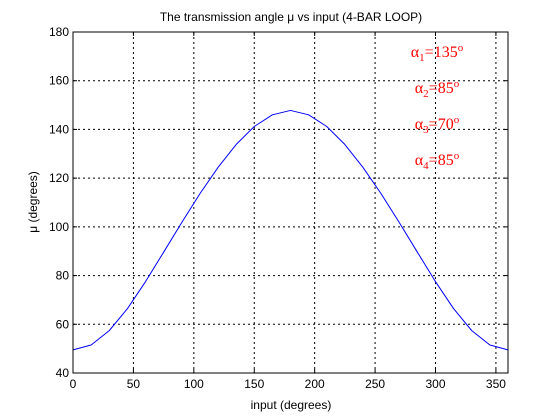 The width and height of the screenshot is (560, 420). What do you see at coordinates (437, 161) in the screenshot?
I see `alpha-annotation: α4=85o` at bounding box center [437, 161].